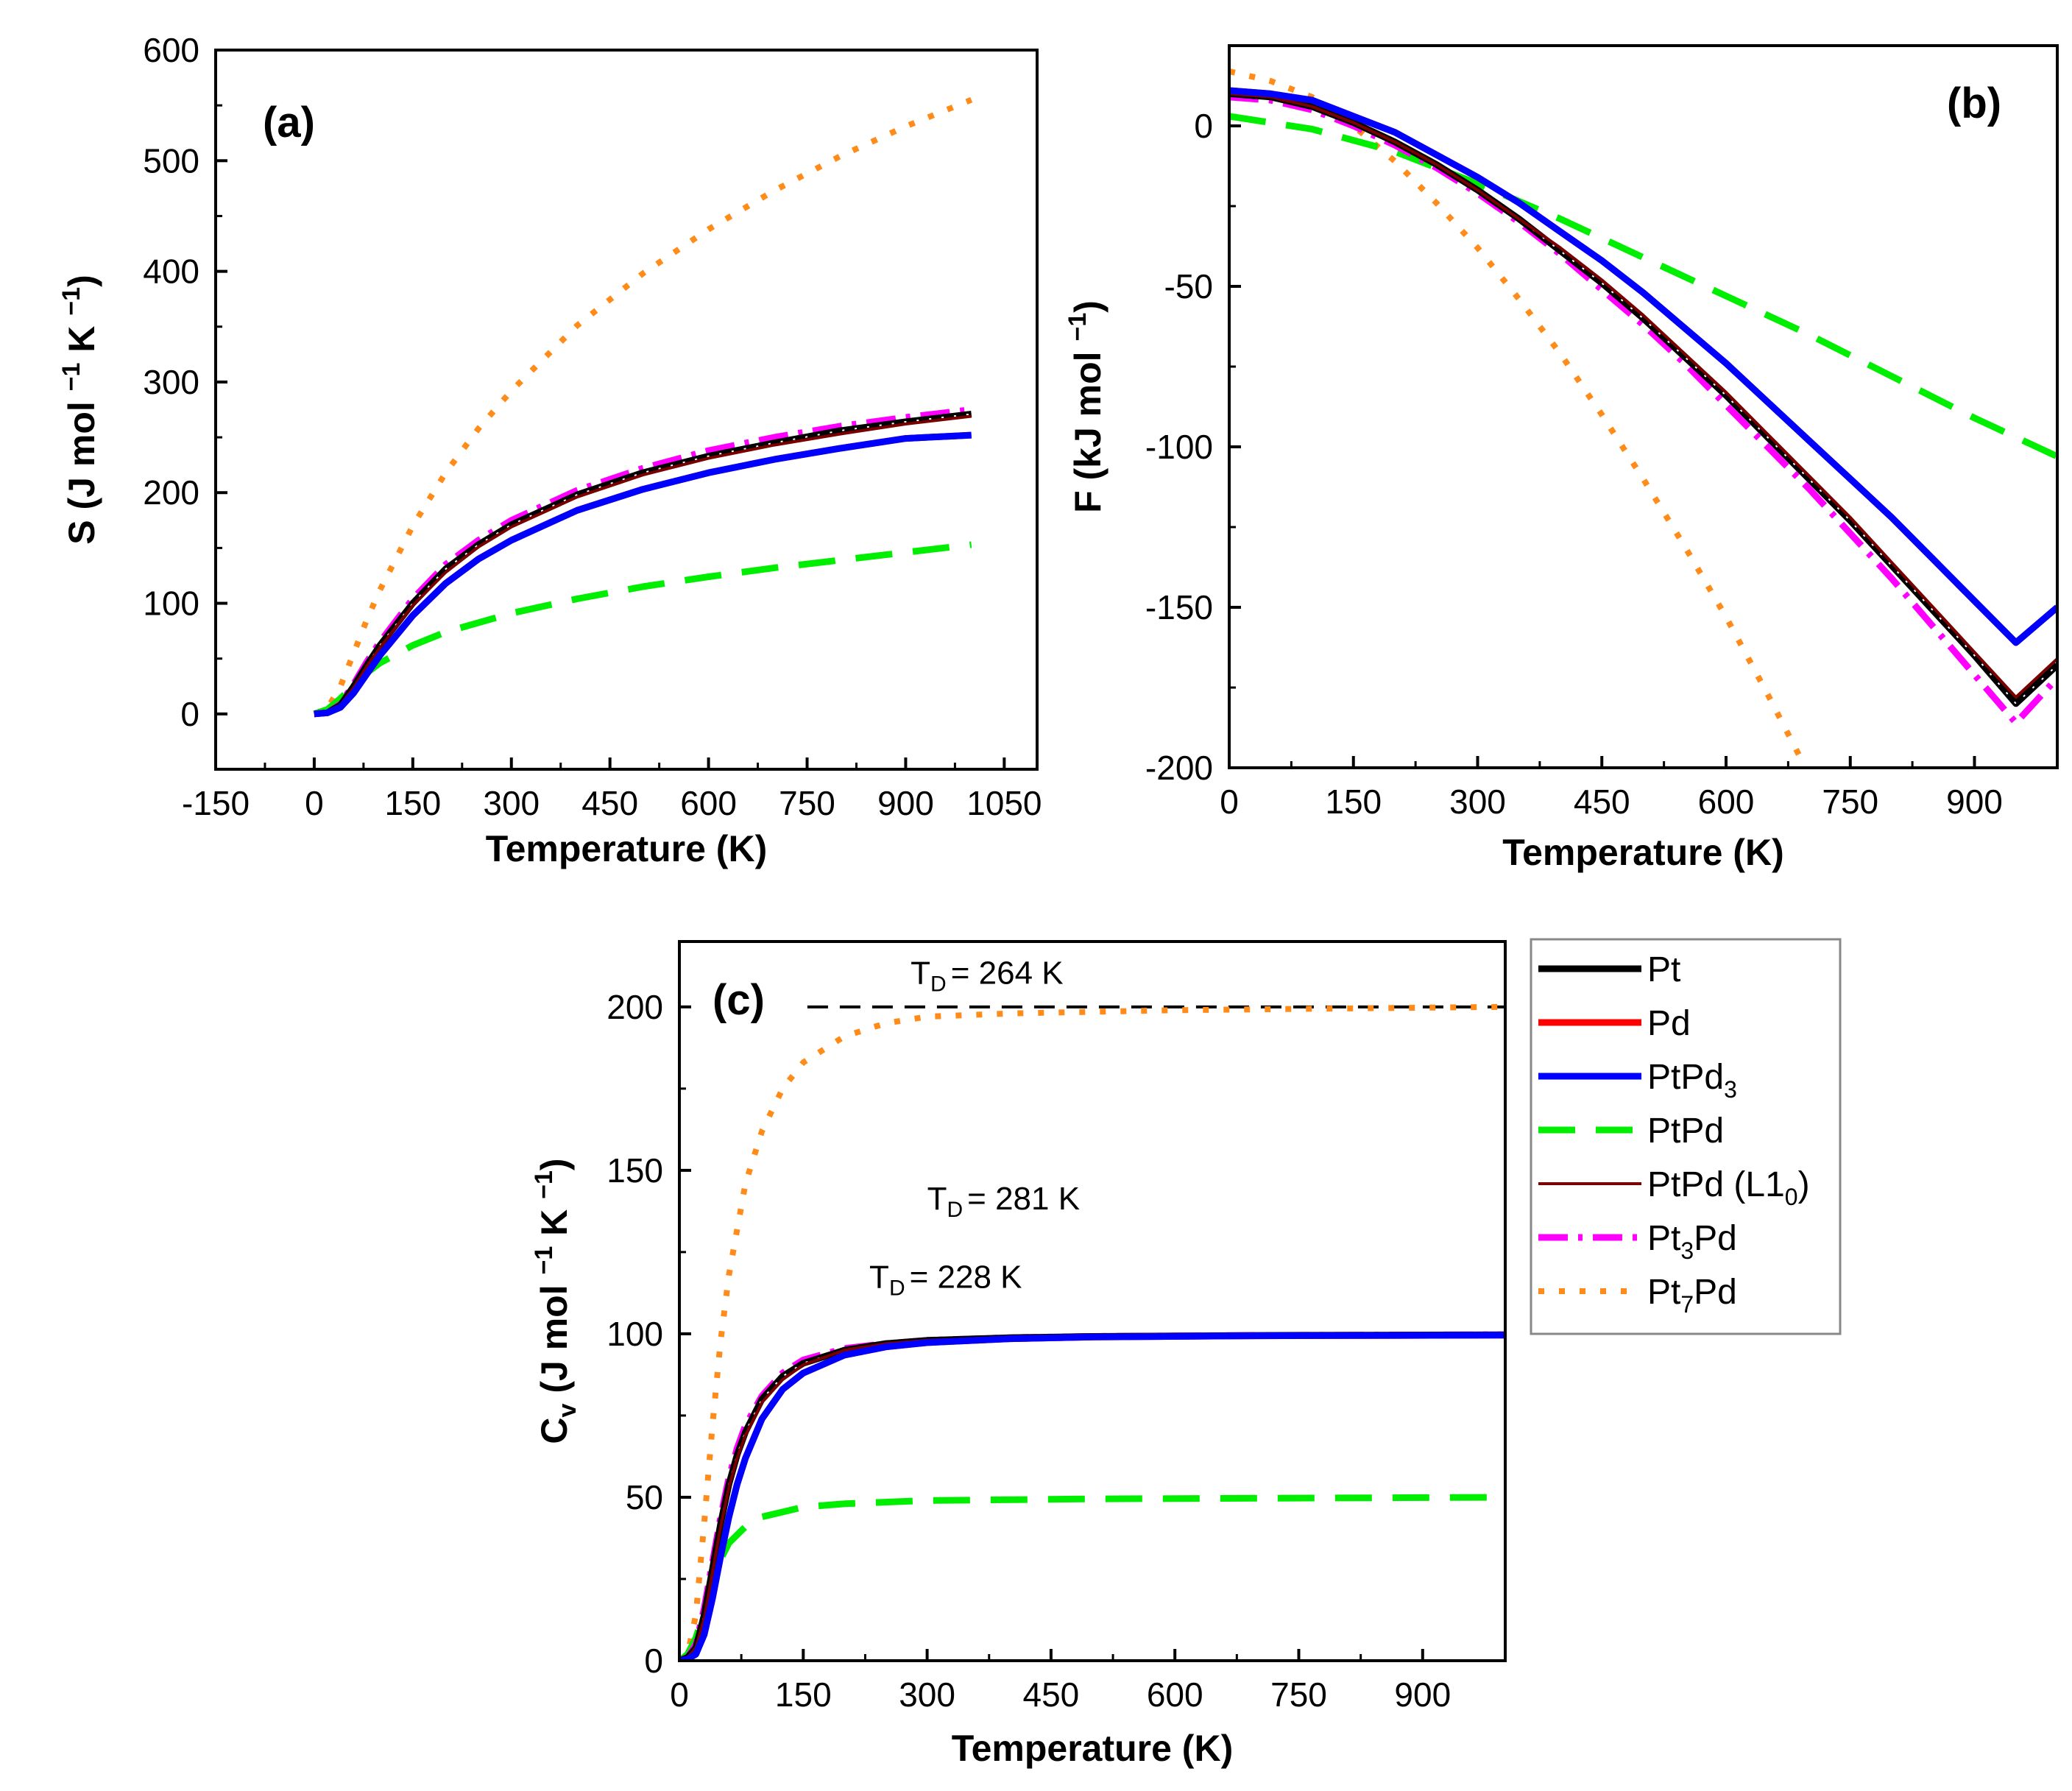 The height and width of the screenshot is (1791, 2072). I want to click on legend-label-main: PtPd (L1, so click(1716, 1184).